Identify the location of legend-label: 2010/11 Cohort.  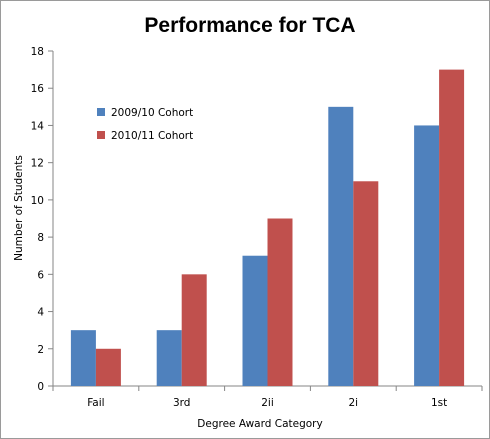
(152, 136).